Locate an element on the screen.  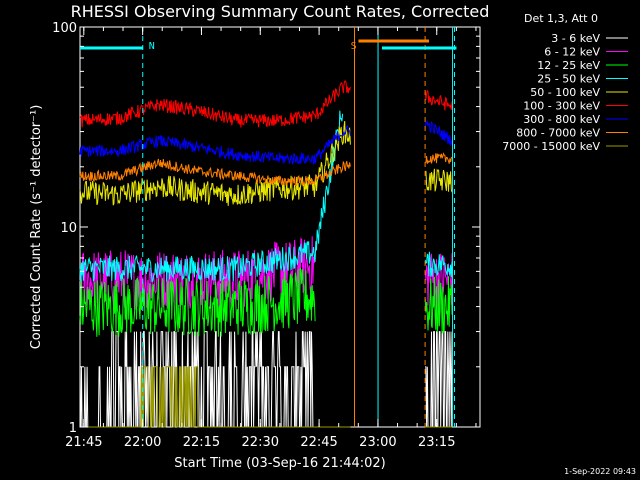
y-tick-label: 100 is located at coordinates (64, 28).